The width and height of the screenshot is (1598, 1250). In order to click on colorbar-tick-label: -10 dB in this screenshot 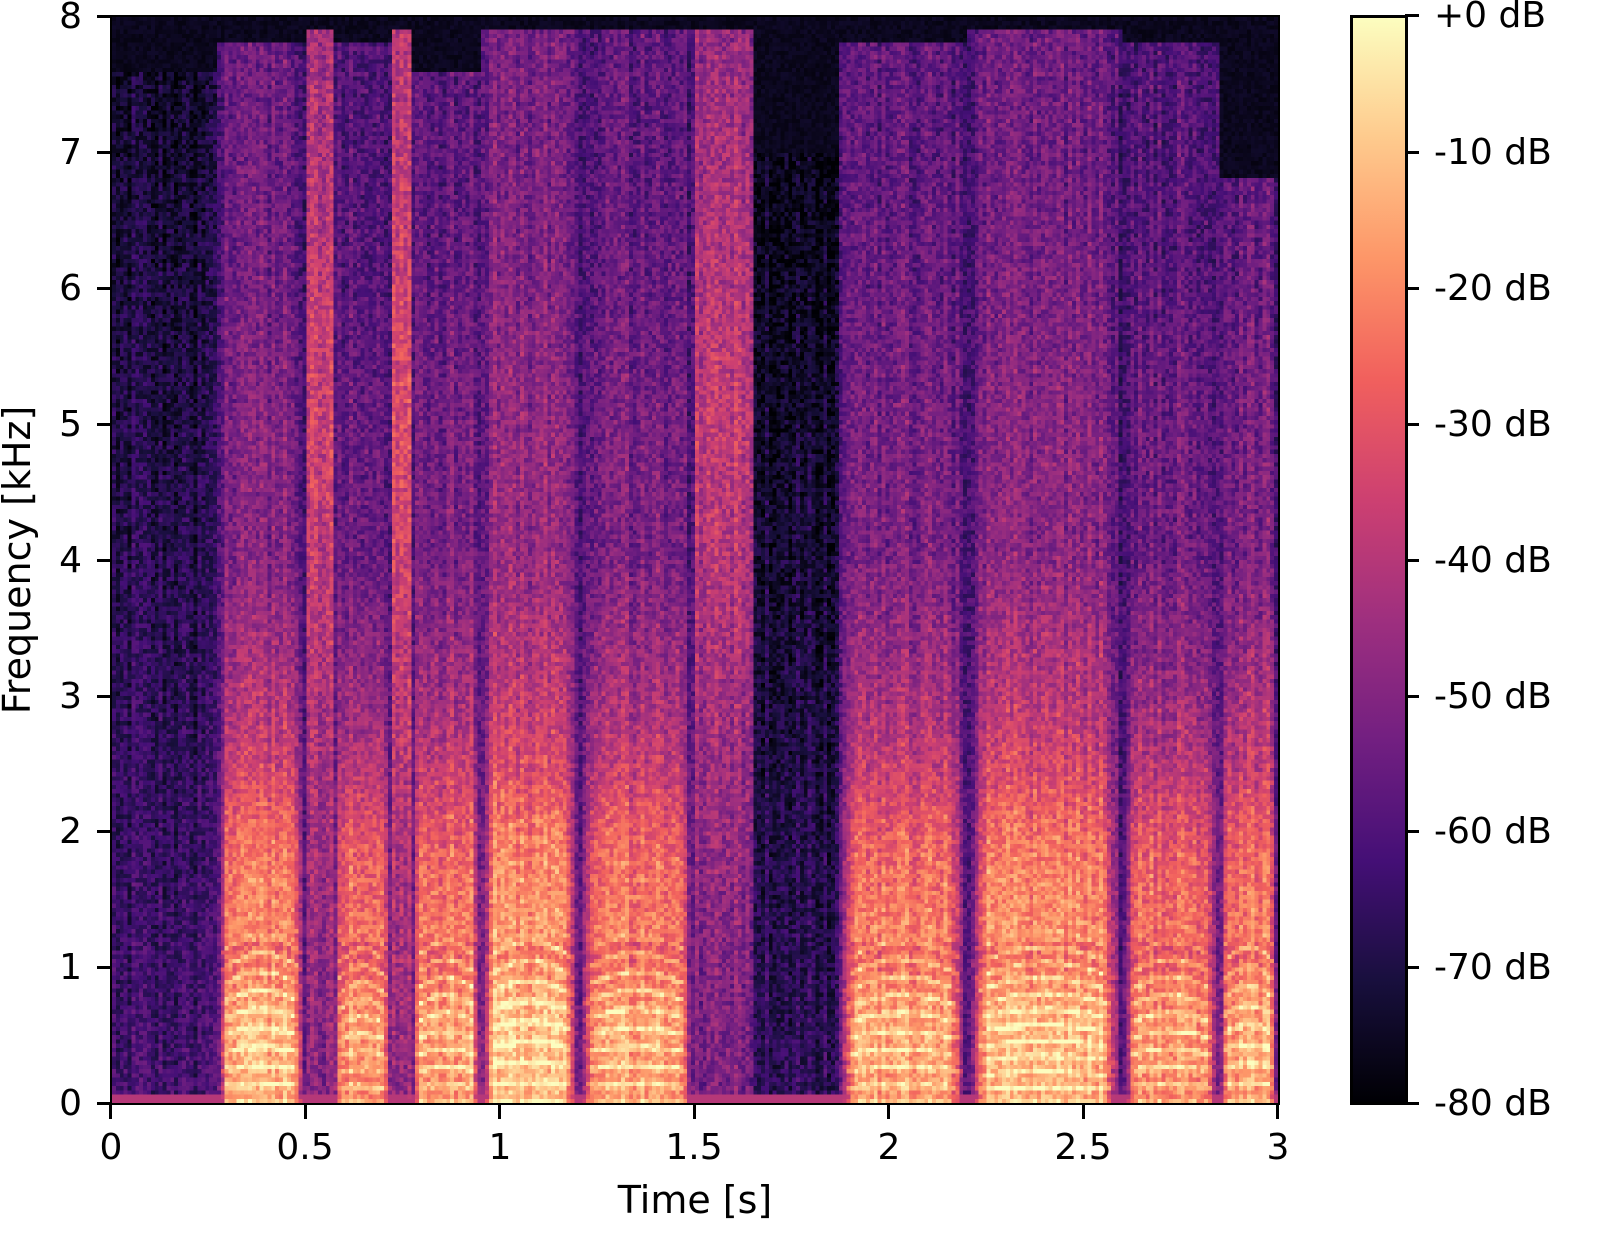, I will do `click(1493, 152)`.